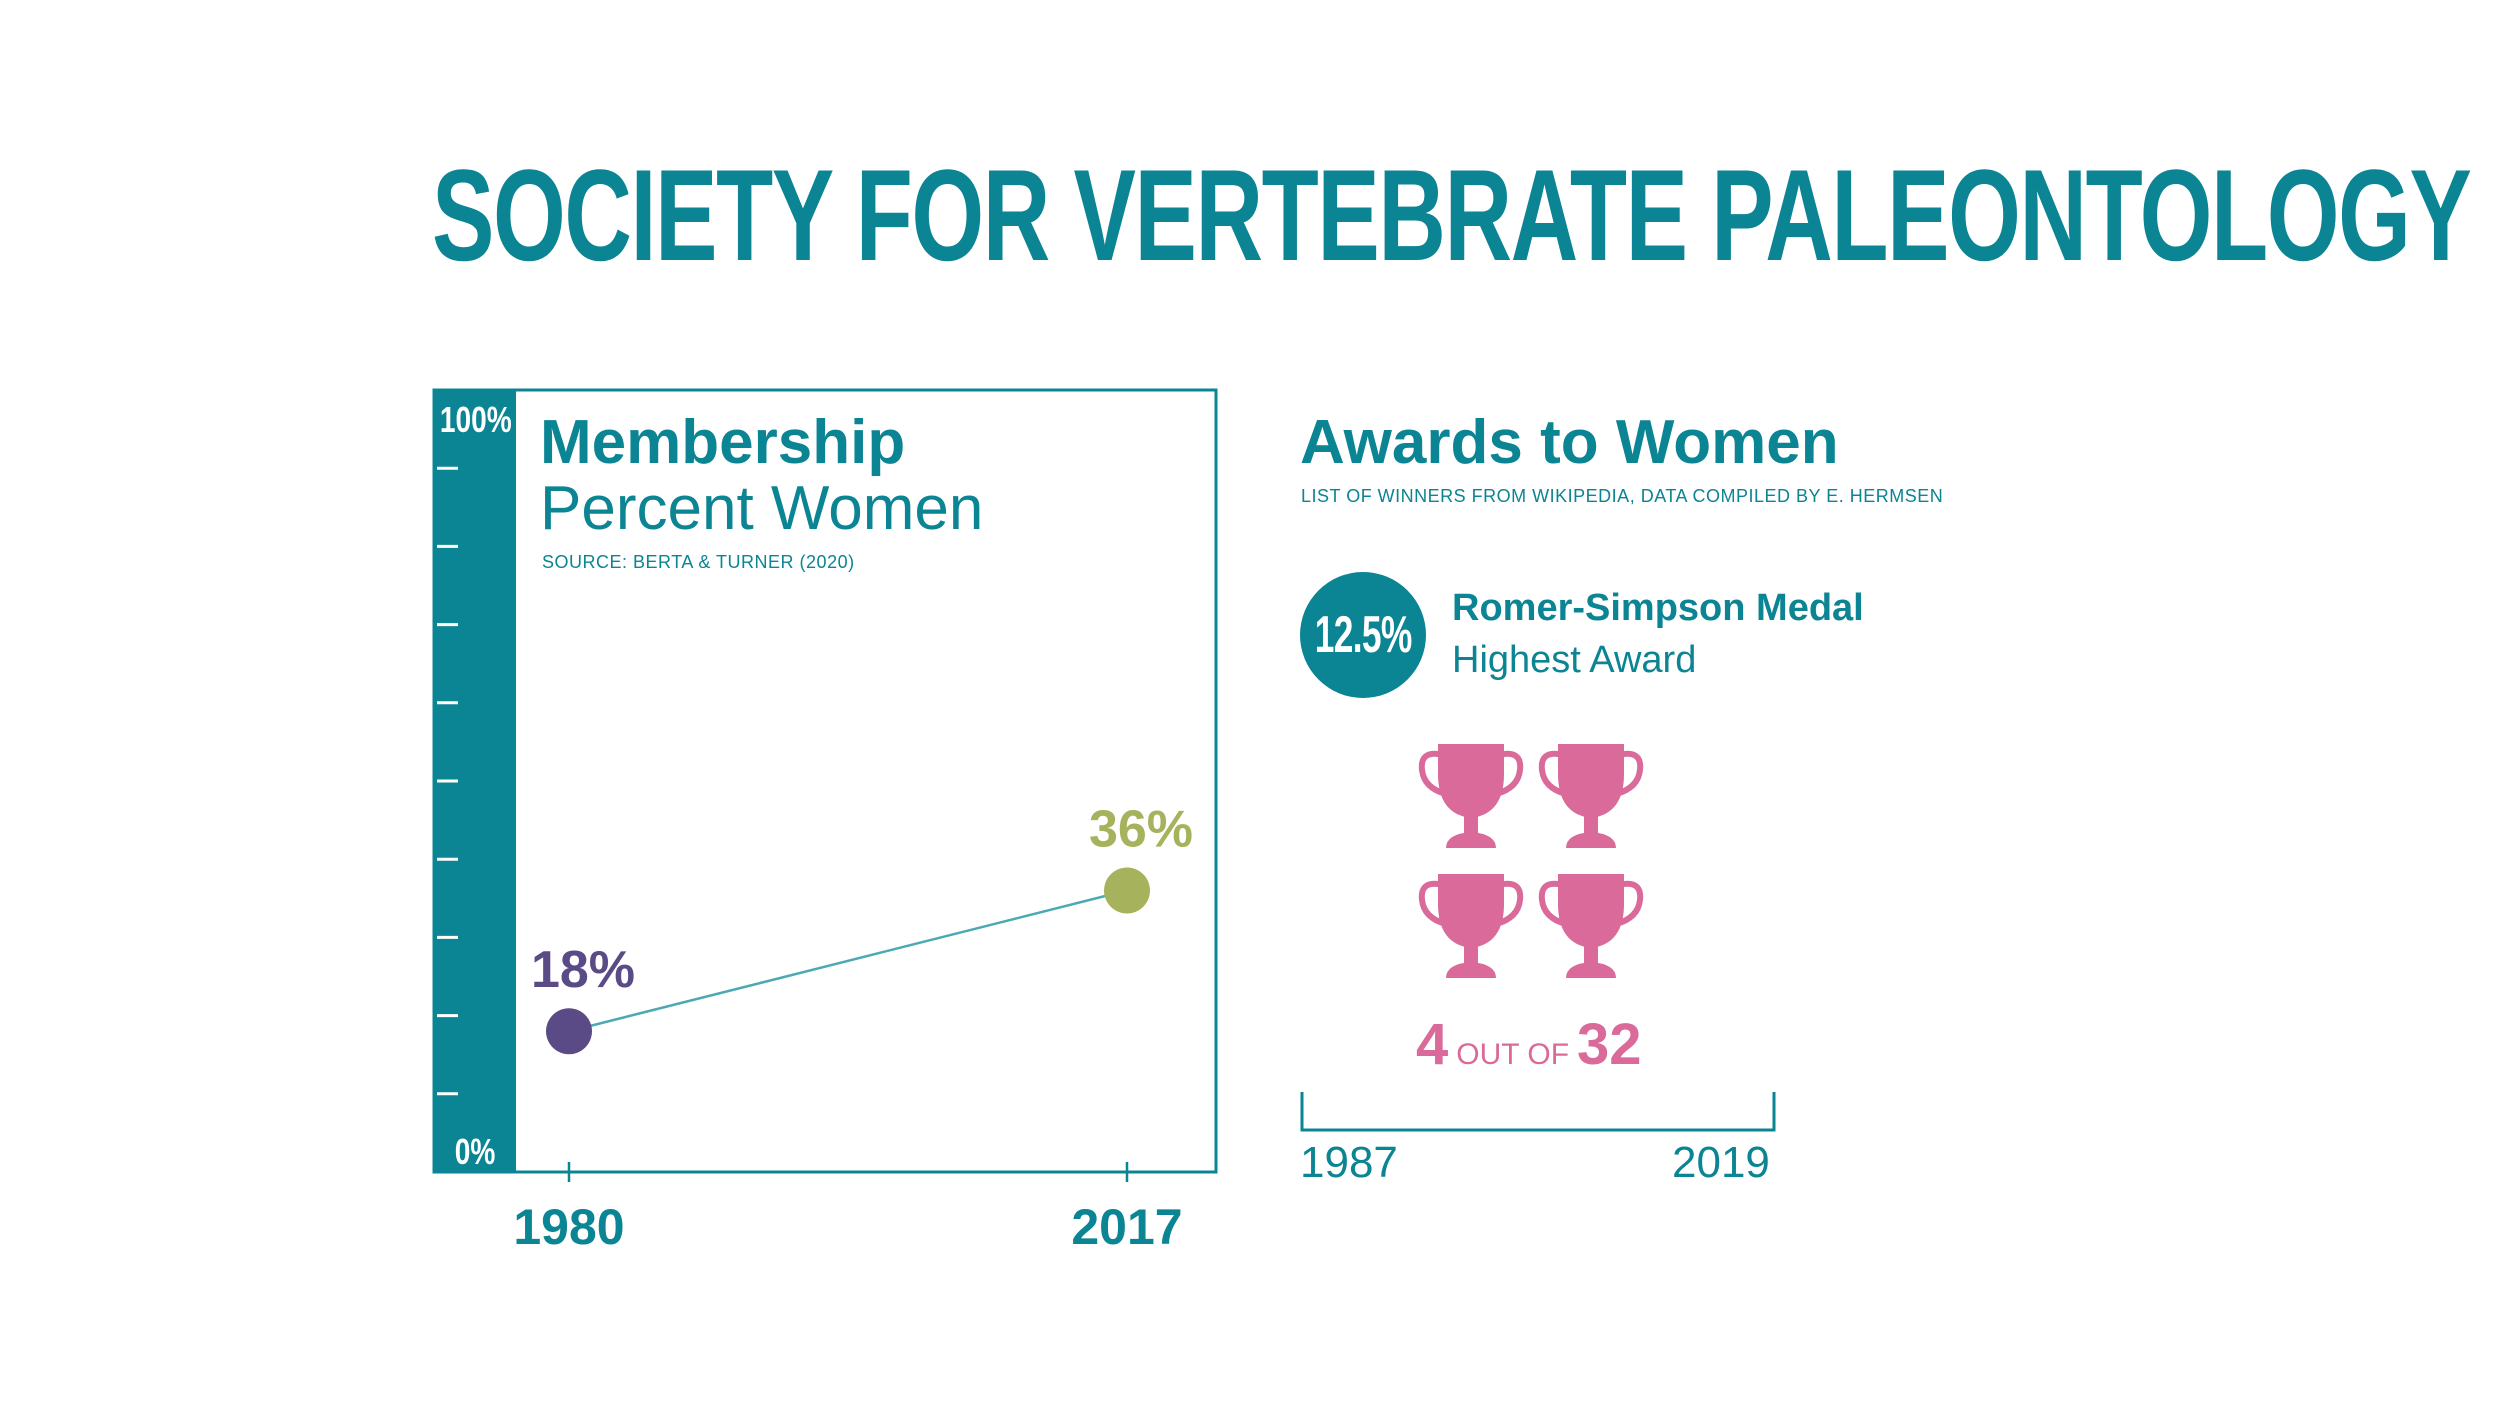 This screenshot has width=2500, height=1406. Describe the element at coordinates (583, 970) in the screenshot. I see `data-label-1980: 18%` at that location.